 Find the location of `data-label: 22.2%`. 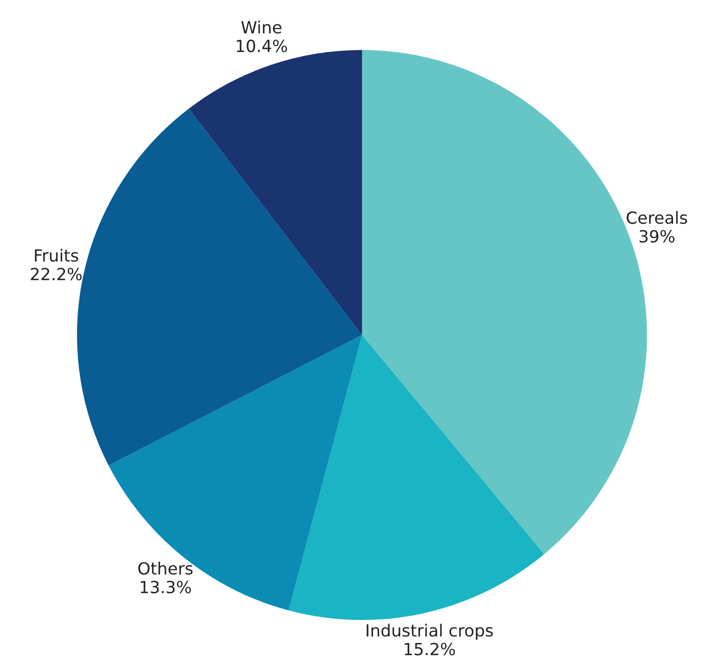

data-label: 22.2% is located at coordinates (56, 274).